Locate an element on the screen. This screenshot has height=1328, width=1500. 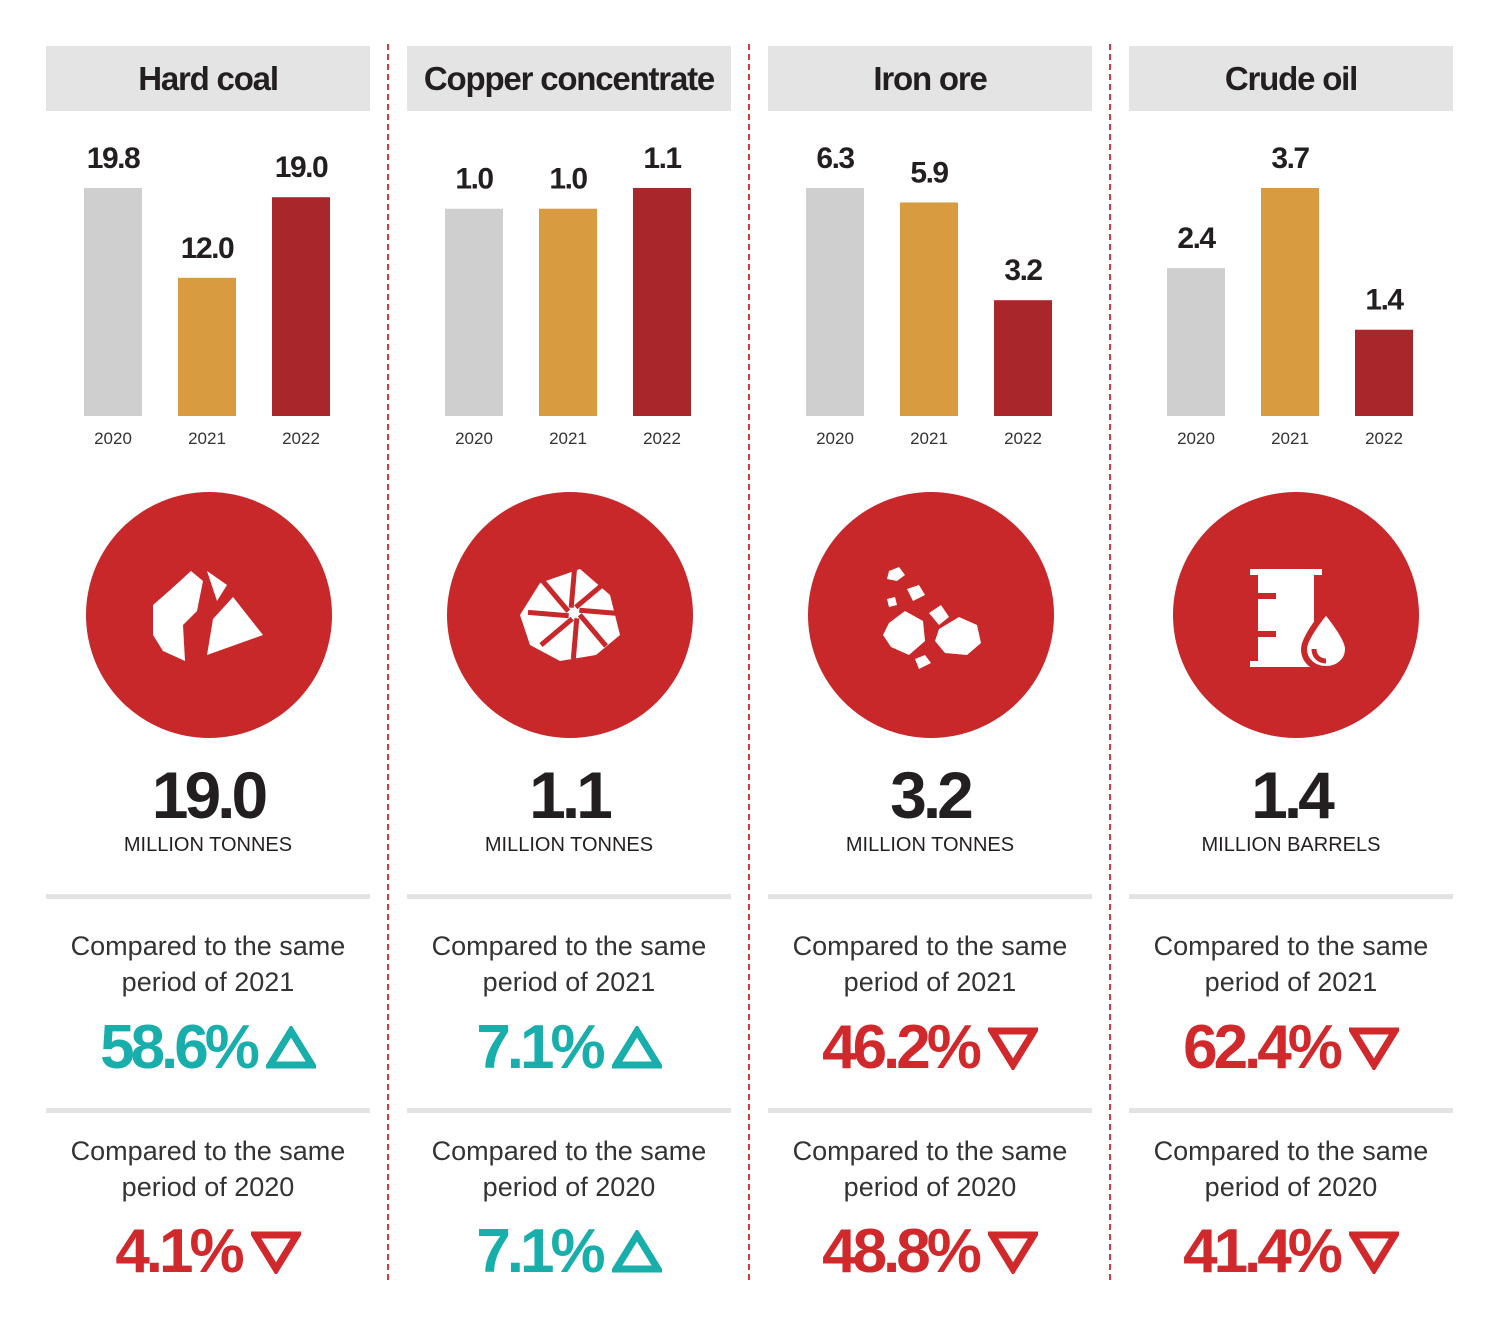
change-value: 4.1% is located at coordinates (208, 1252).